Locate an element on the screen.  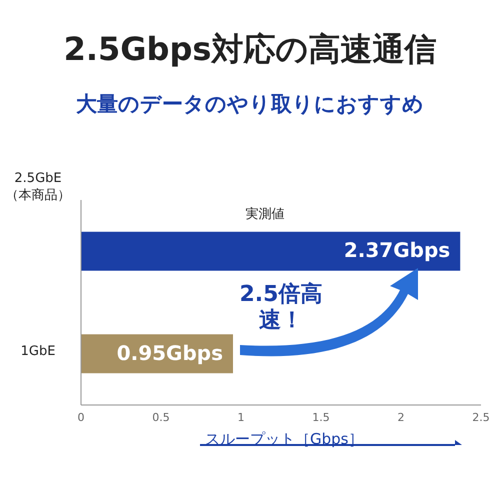
data-label: 2.37Gbps is located at coordinates (396, 250).